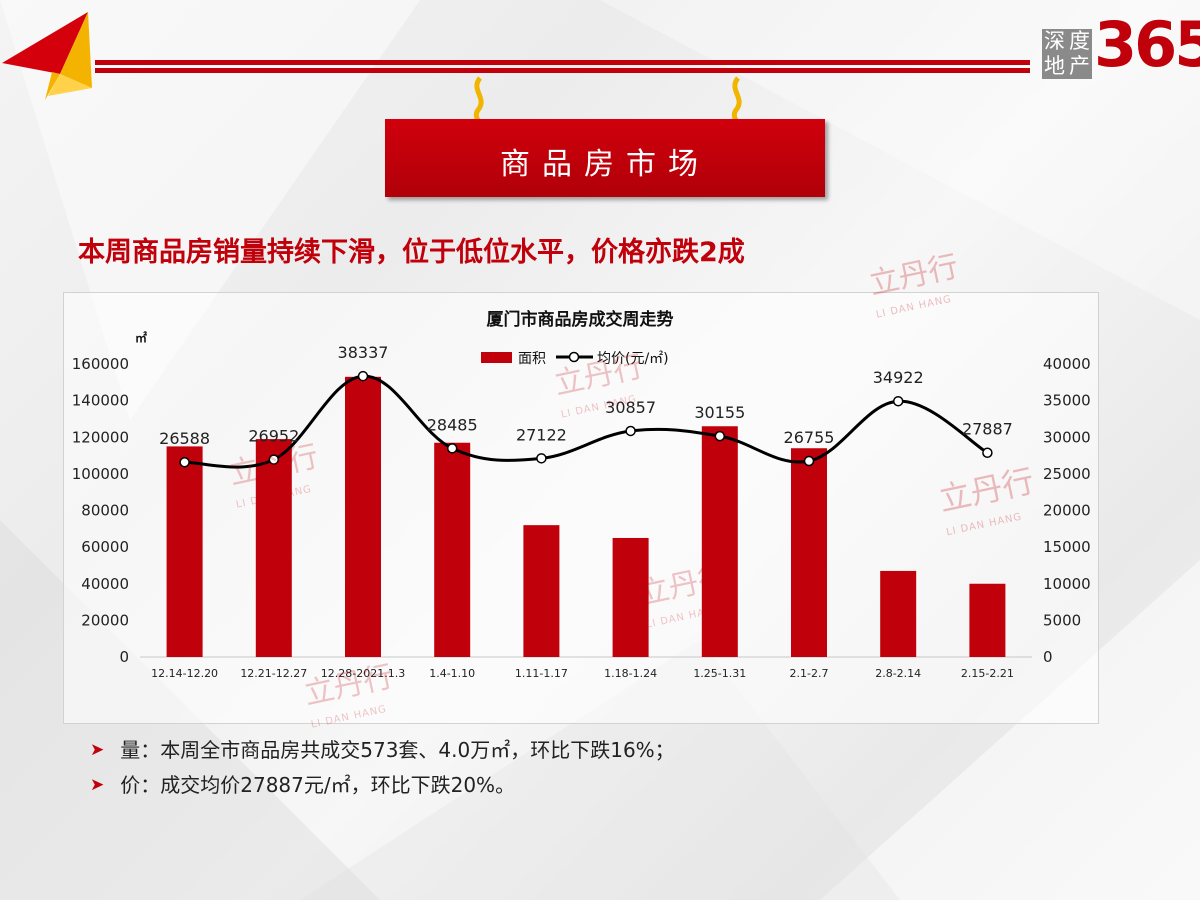 This screenshot has height=900, width=1200. I want to click on legend-line-label: 均价(元/㎡), so click(633, 359).